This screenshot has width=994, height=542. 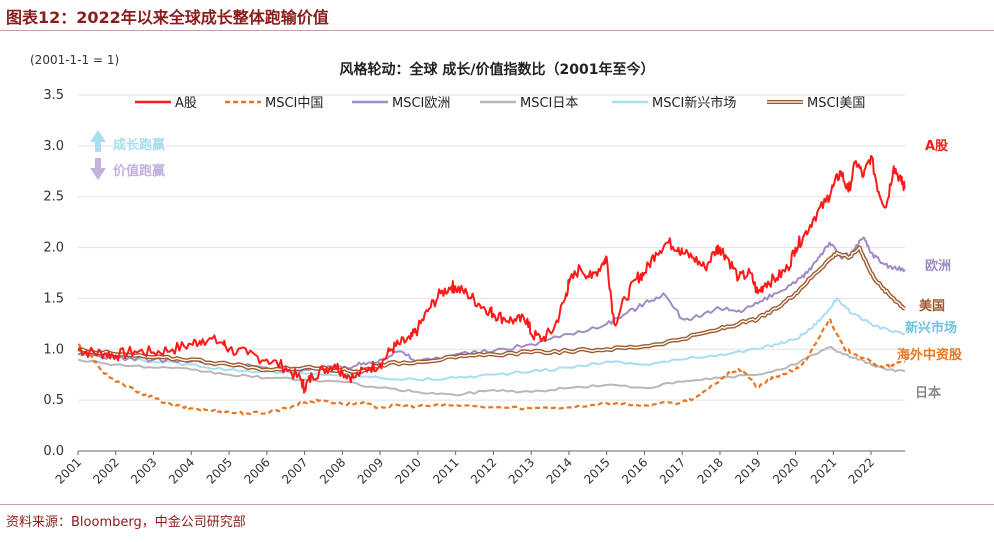 I want to click on x-tick-label: 2002, so click(x=105, y=470).